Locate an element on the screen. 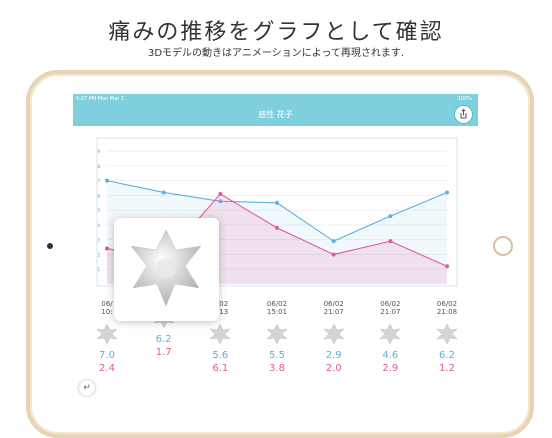 The image size is (552, 438). y-tick-label: 6 is located at coordinates (98, 195).